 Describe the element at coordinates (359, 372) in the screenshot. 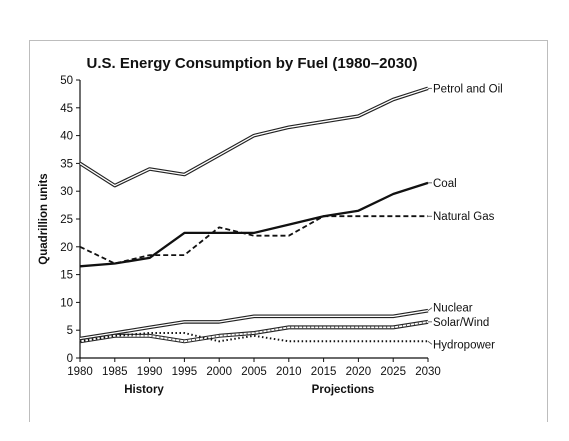

I see `x-tick-label: 2020` at that location.